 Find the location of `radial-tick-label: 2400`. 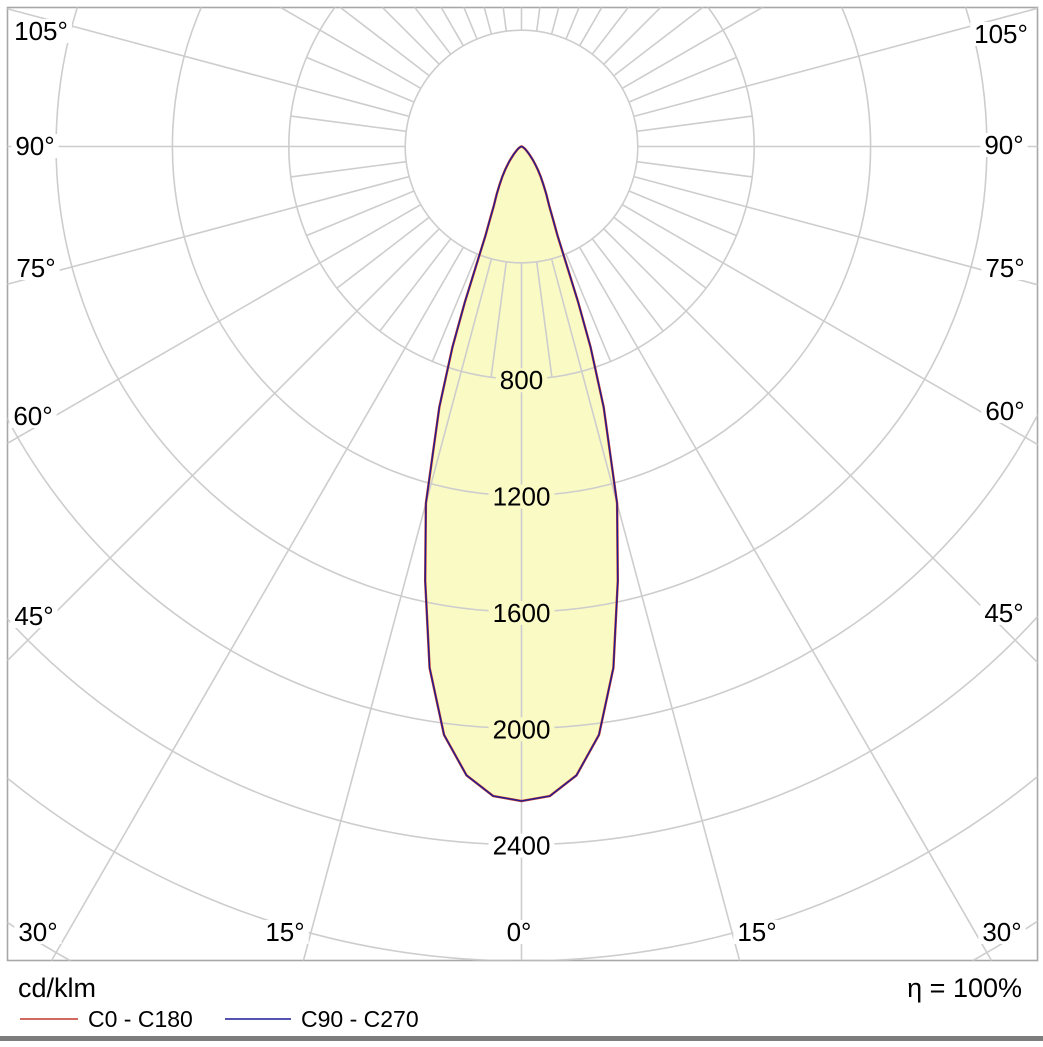

radial-tick-label: 2400 is located at coordinates (522, 846).